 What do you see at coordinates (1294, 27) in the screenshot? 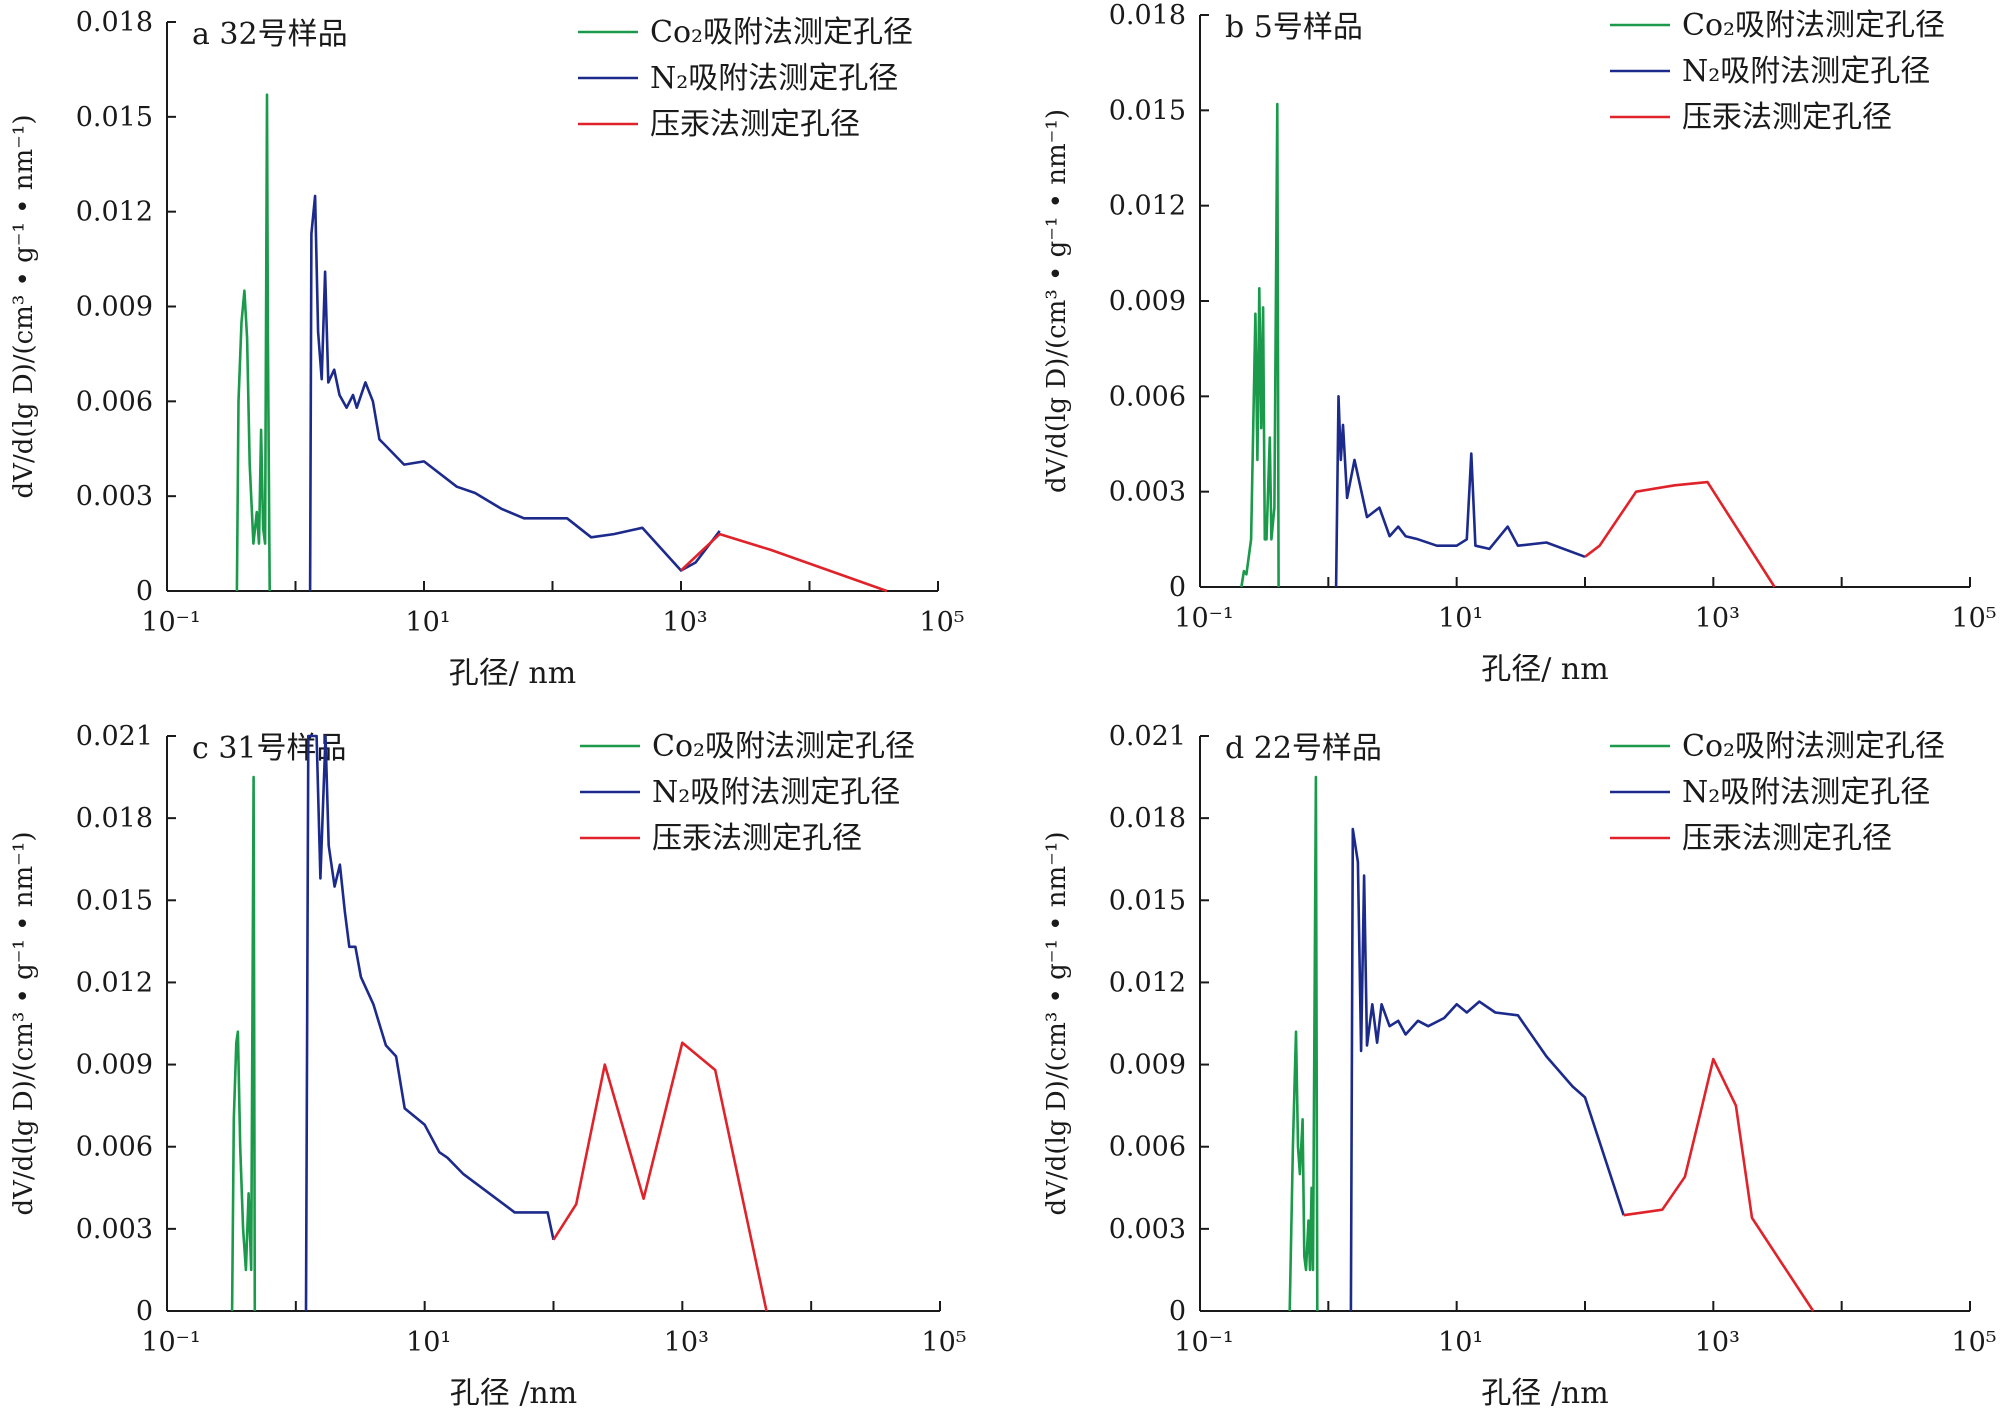
I see `panel-label: b 5号样品` at bounding box center [1294, 27].